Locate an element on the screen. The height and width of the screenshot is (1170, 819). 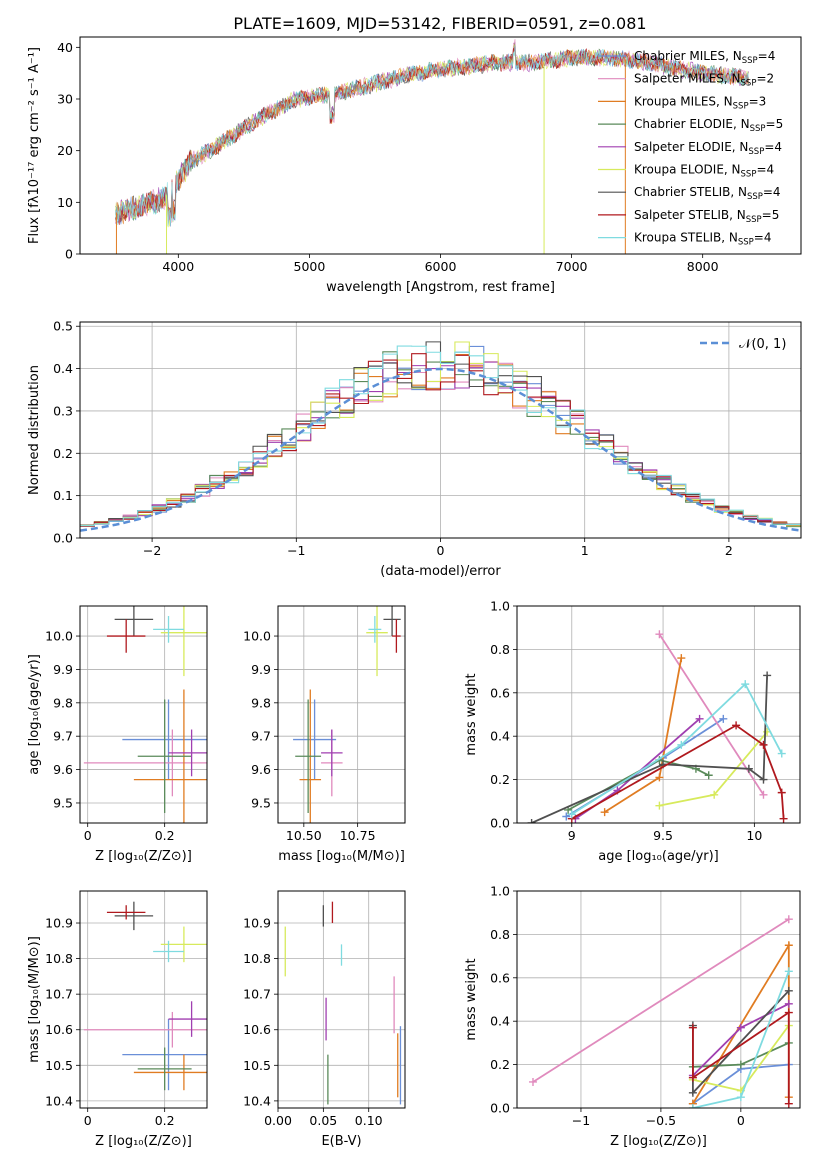
x-tick-label: 6000 is located at coordinates (441, 266).